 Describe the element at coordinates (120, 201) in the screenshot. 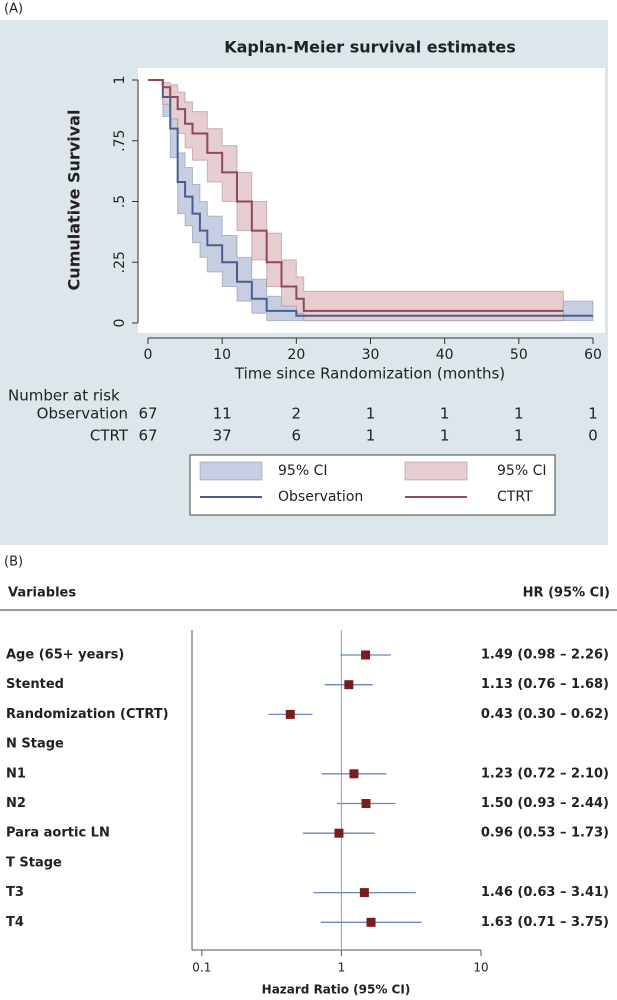

I see `y-tick-label: .5` at that location.